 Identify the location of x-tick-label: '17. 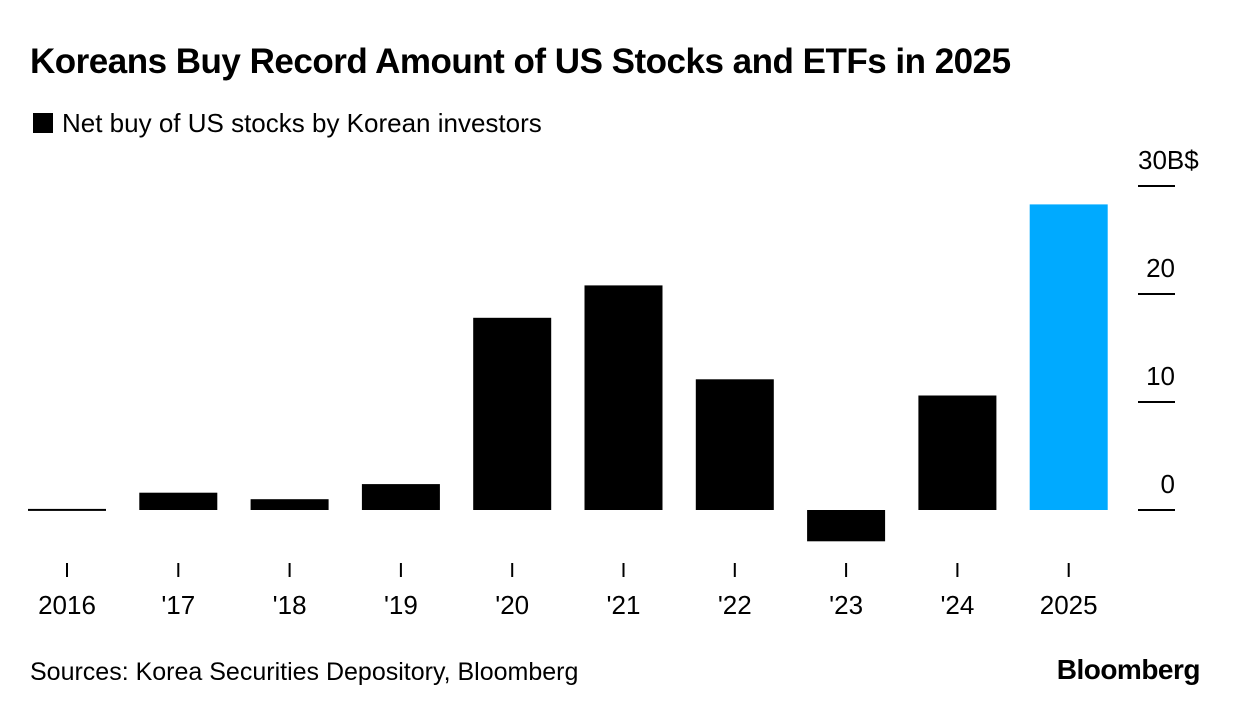
(178, 605).